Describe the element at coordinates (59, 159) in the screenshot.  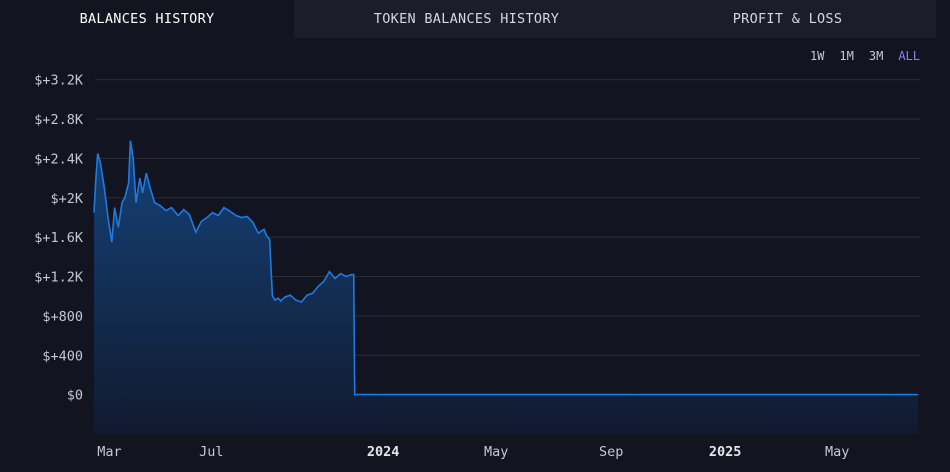
I see `y-tick-label: $+2.4K` at that location.